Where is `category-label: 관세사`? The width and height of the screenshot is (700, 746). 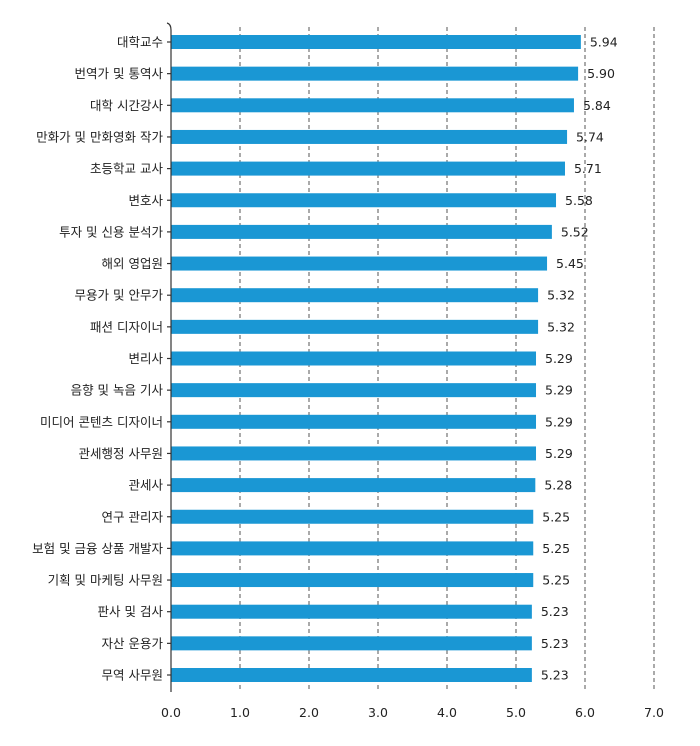
category-label: 관세사 is located at coordinates (145, 485).